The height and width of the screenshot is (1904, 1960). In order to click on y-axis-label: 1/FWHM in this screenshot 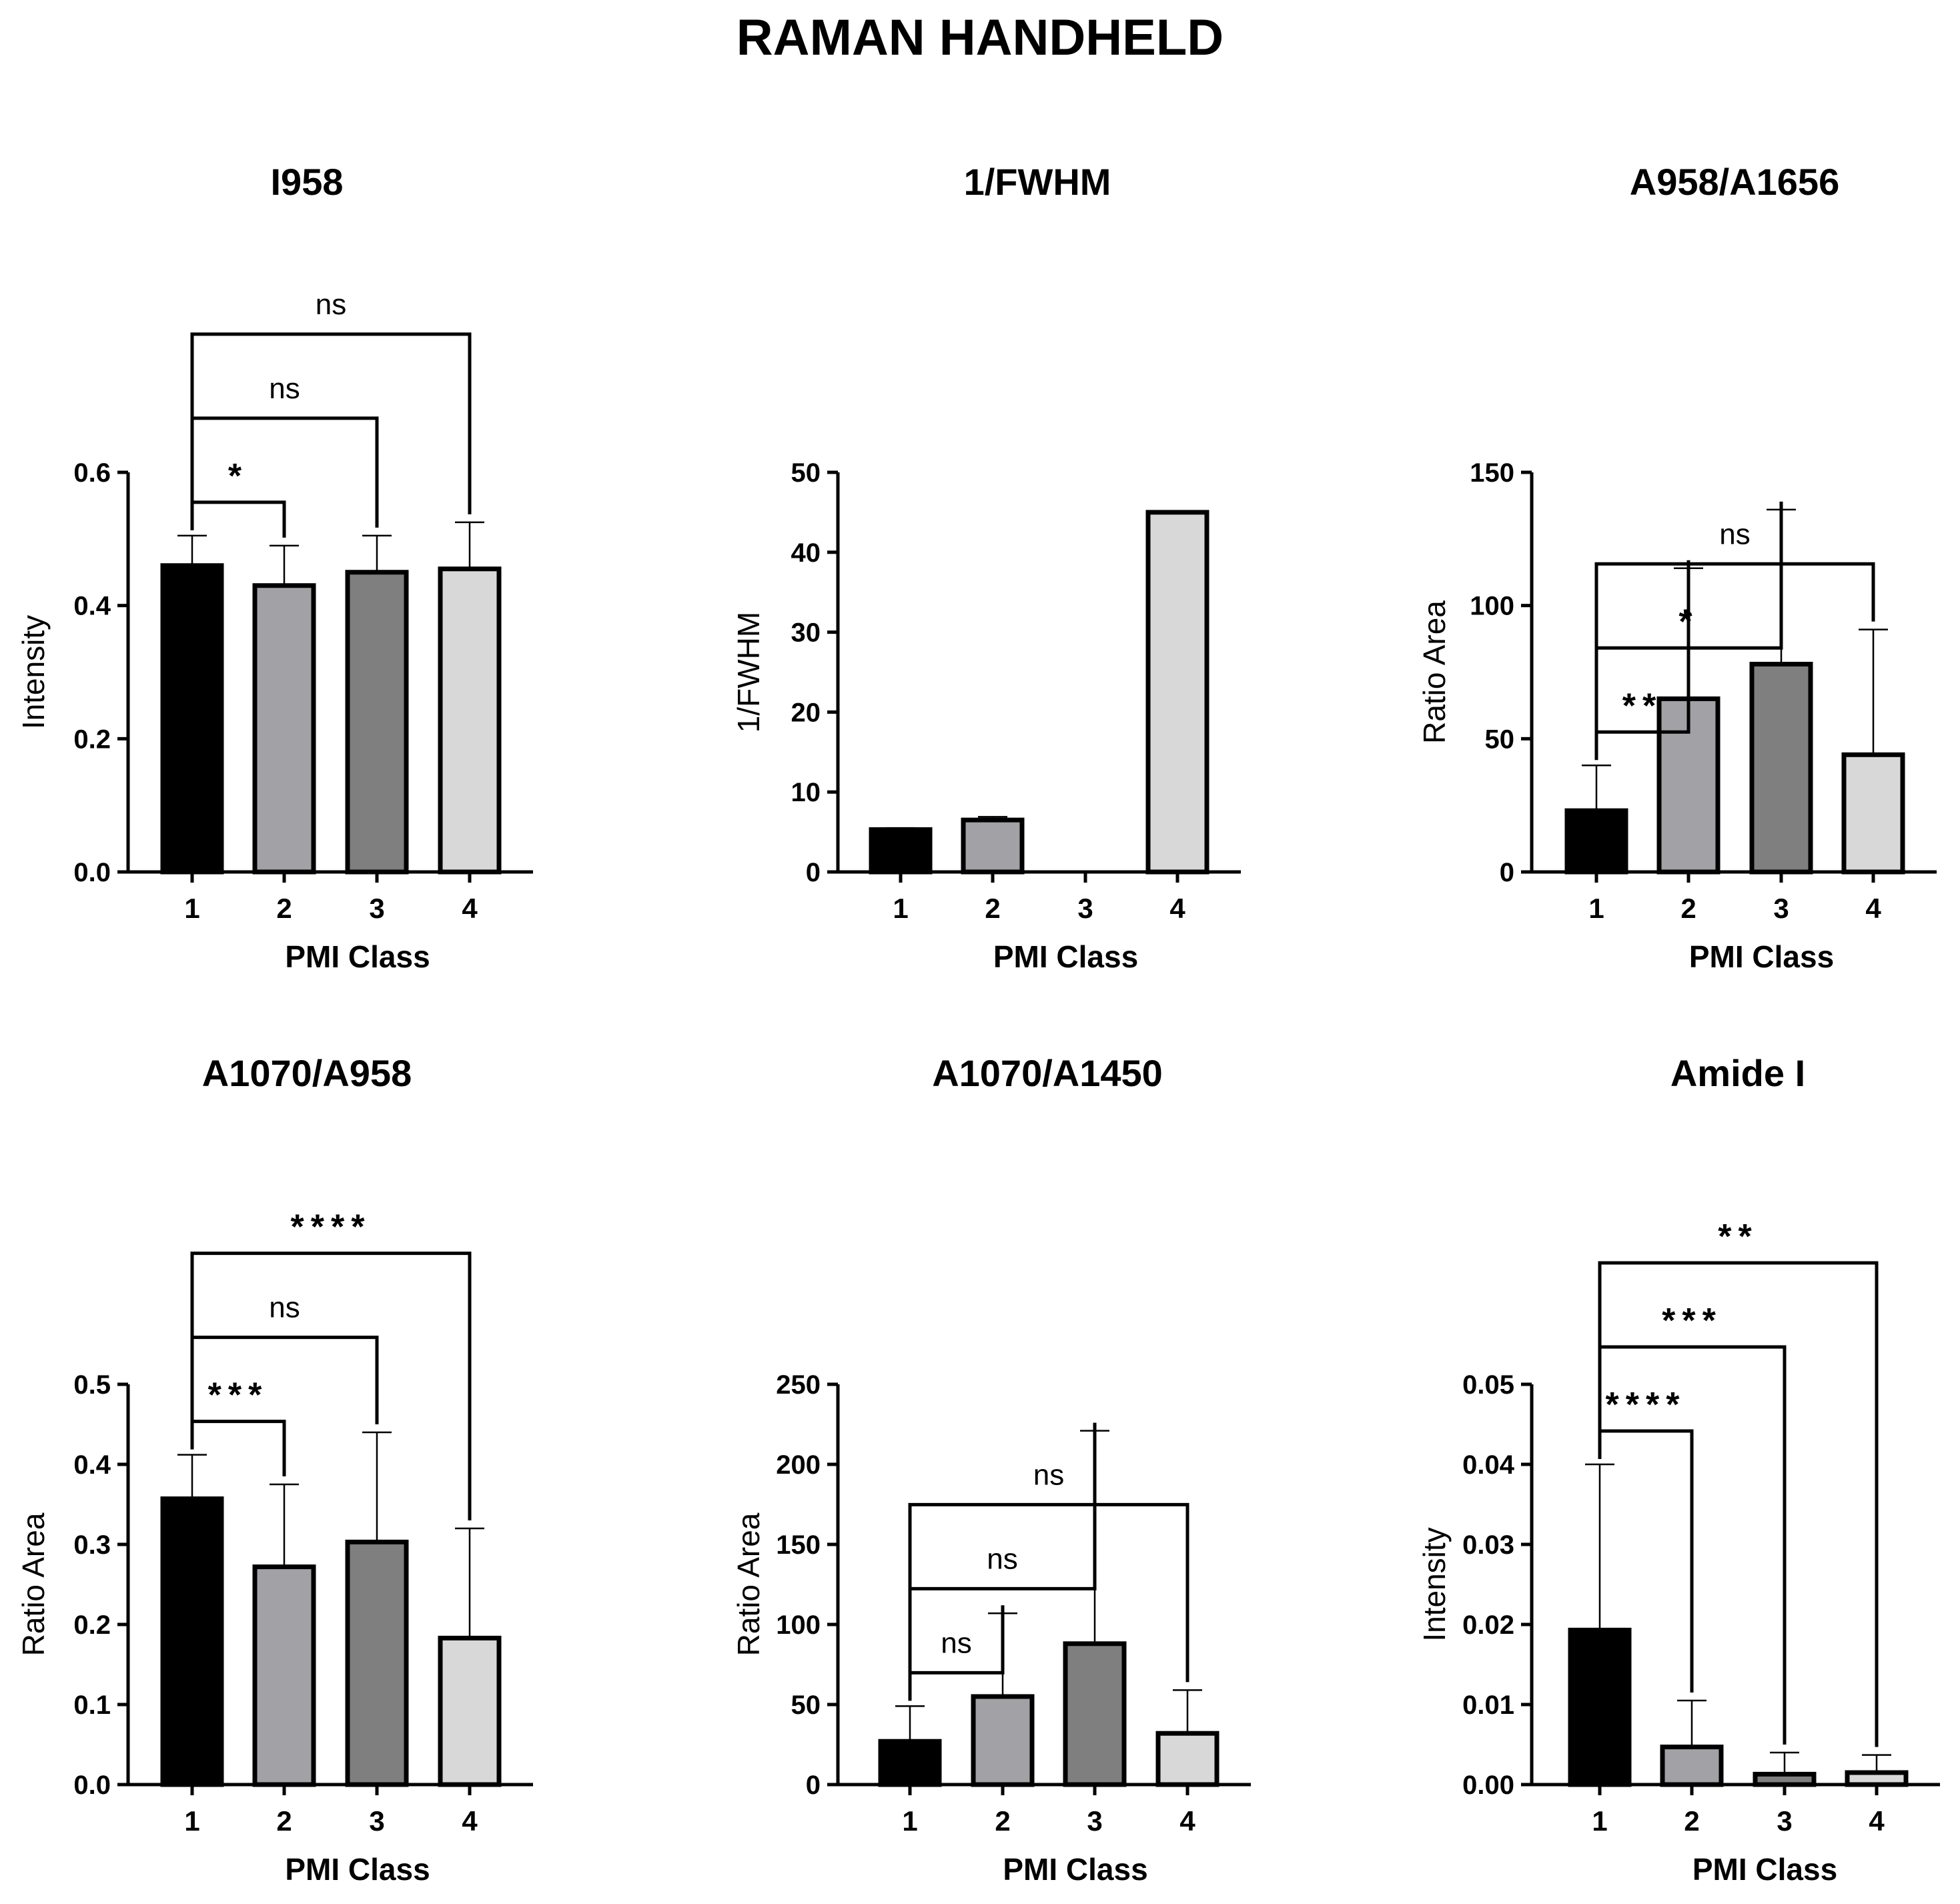, I will do `click(749, 672)`.